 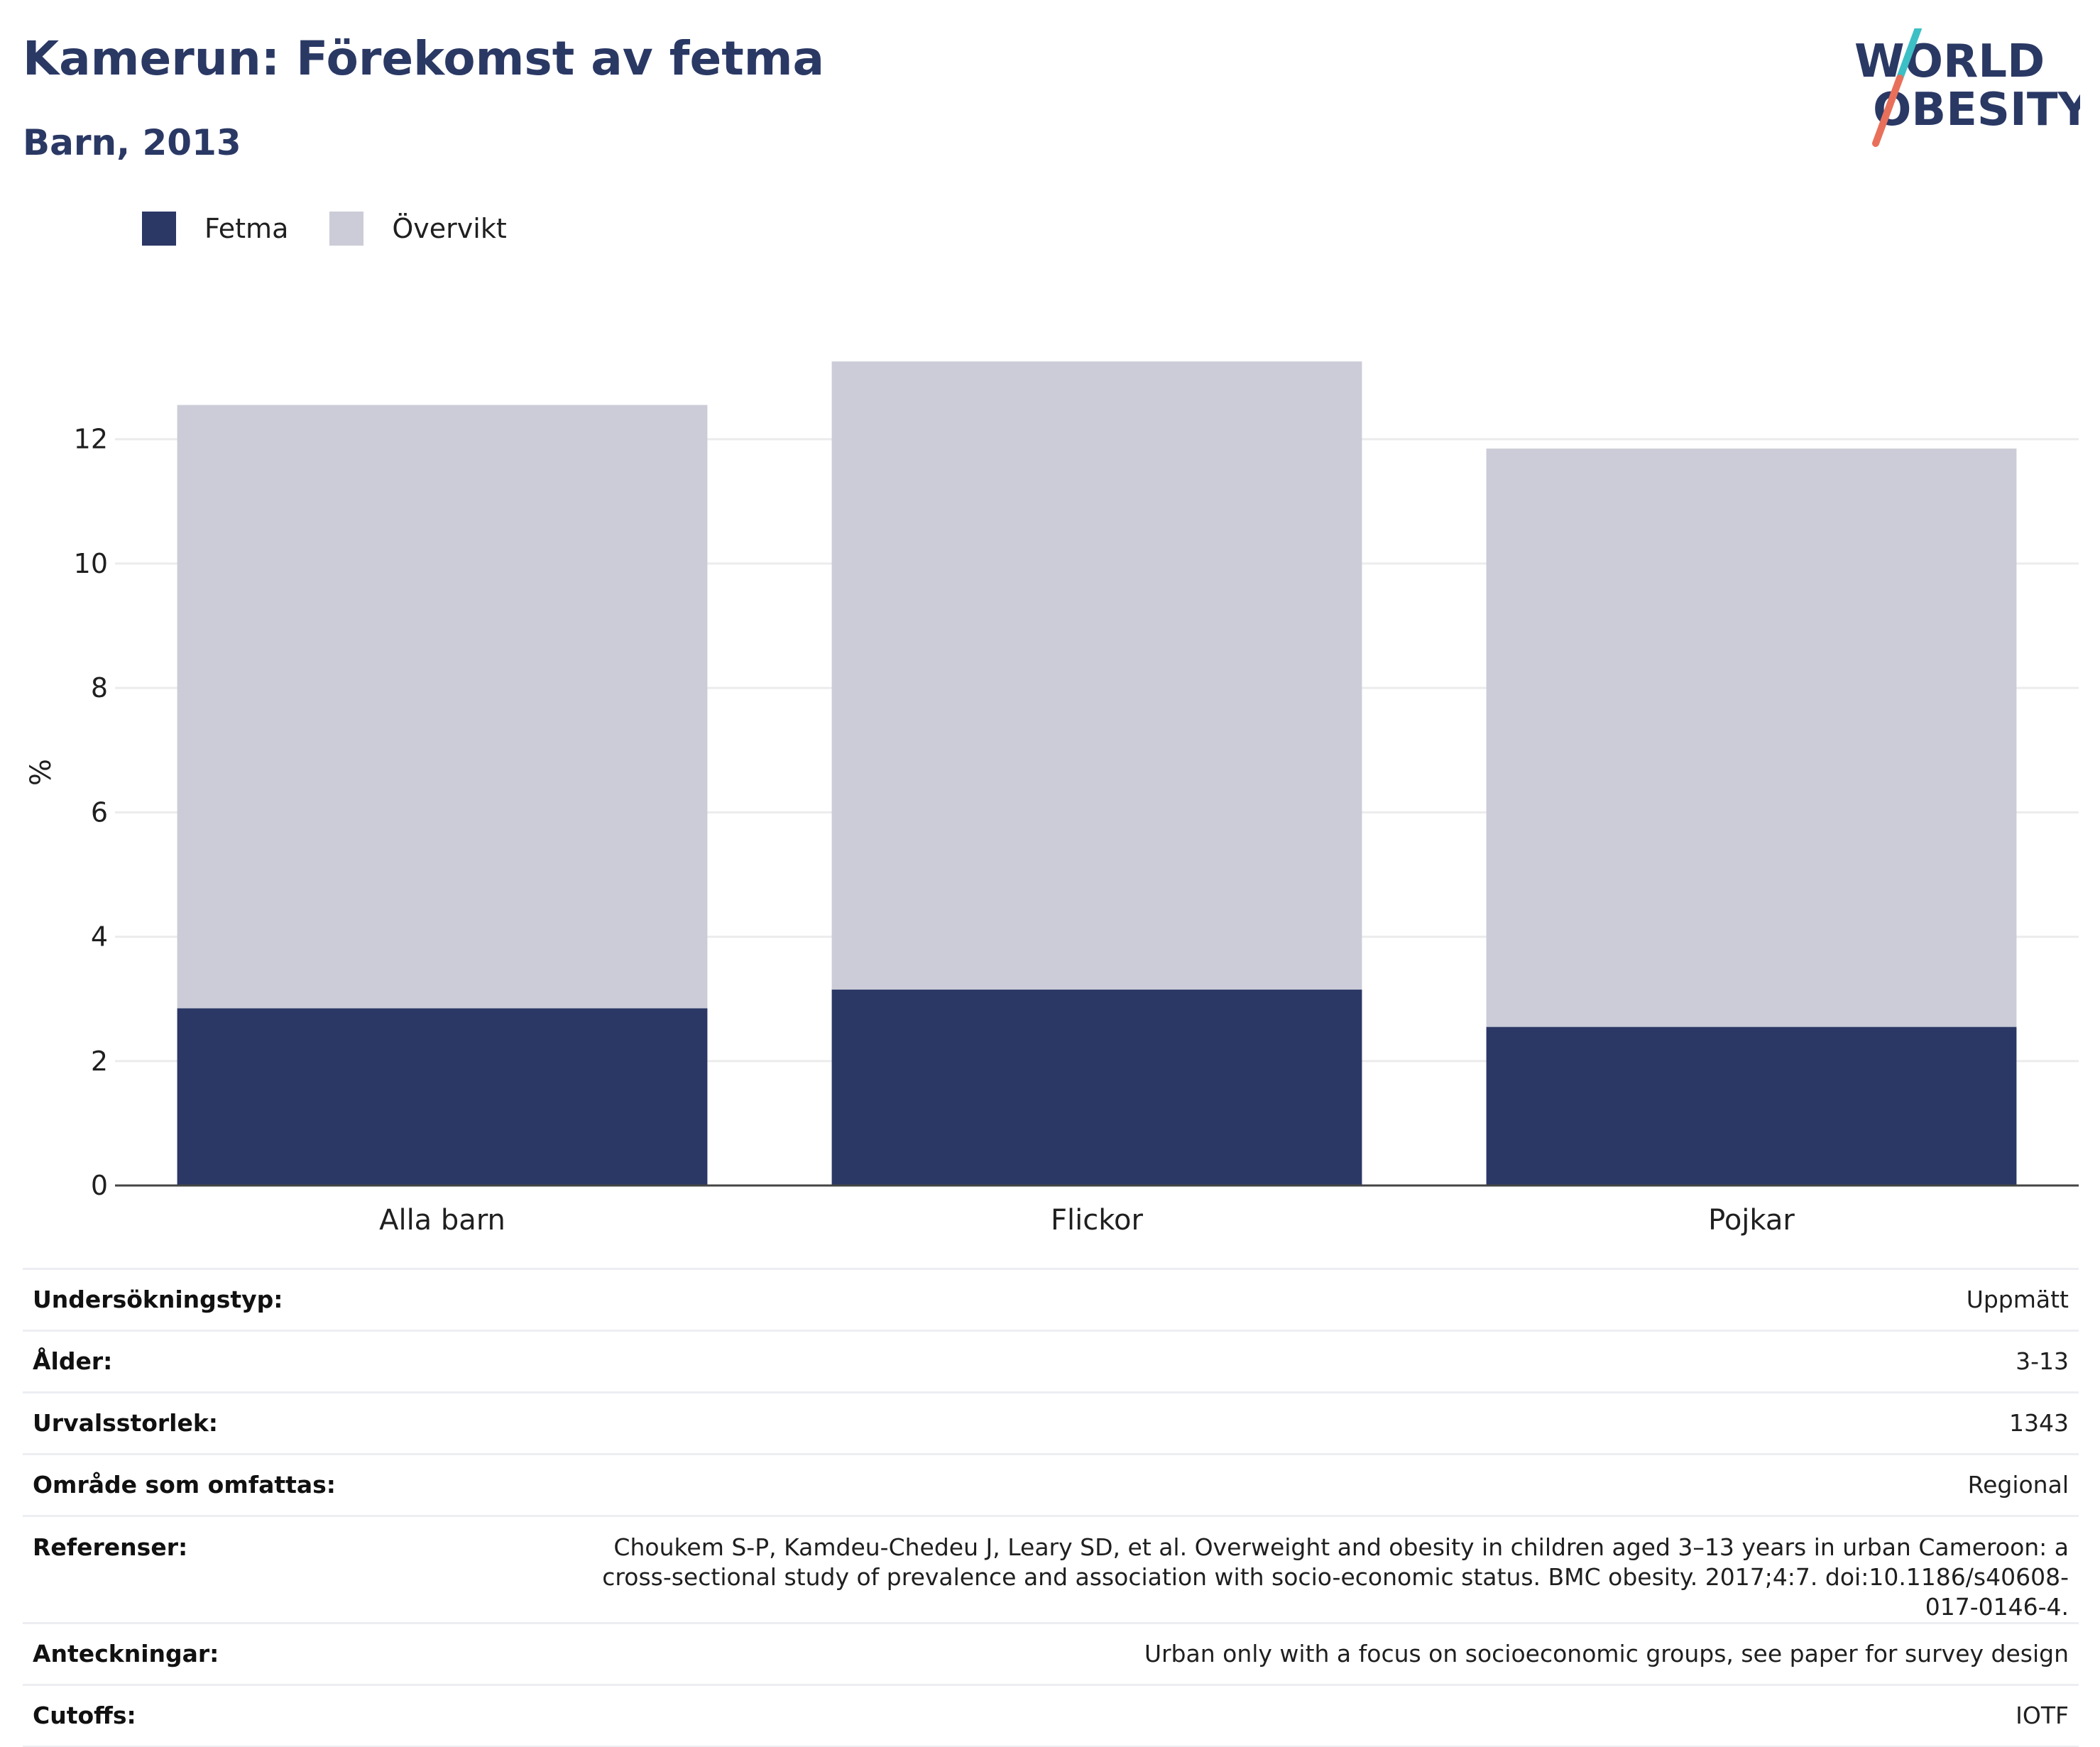 What do you see at coordinates (1887, 111) in the screenshot?
I see `logo-slash-bottom` at bounding box center [1887, 111].